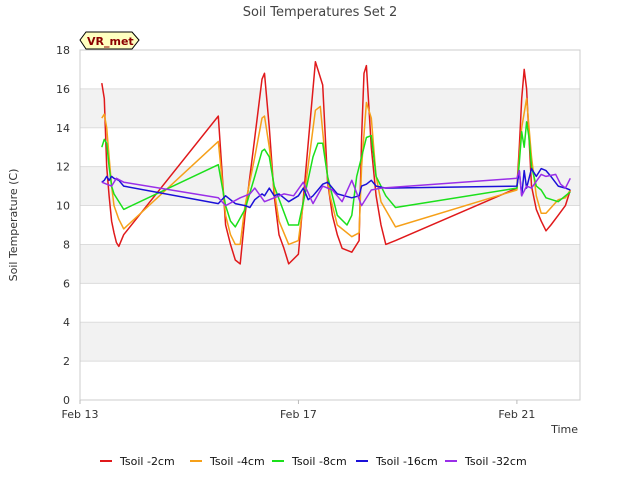 This screenshot has height=480, width=640. I want to click on y-tick-label: 12, so click(63, 167).